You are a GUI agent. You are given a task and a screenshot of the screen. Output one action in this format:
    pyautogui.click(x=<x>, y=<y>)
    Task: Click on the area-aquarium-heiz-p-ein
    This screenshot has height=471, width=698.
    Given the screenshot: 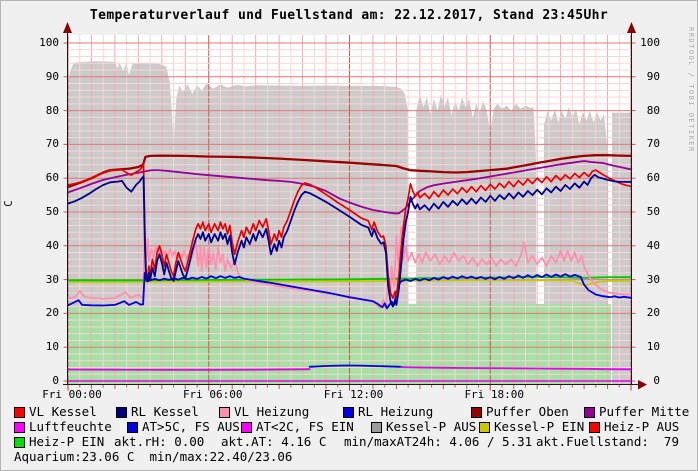 What is the action you would take?
    pyautogui.click(x=340, y=343)
    